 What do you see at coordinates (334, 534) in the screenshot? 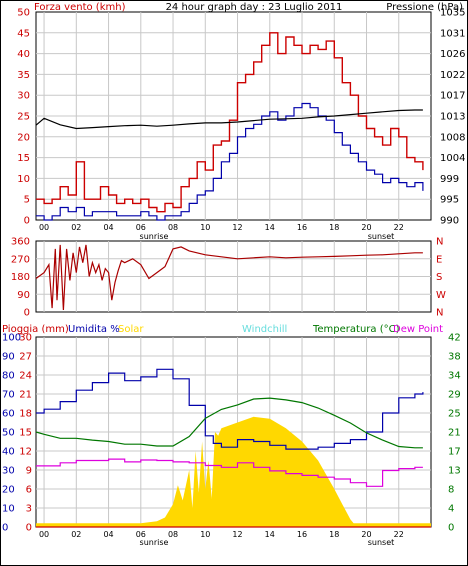
I see `climate-xtick-18: 18` at bounding box center [334, 534].